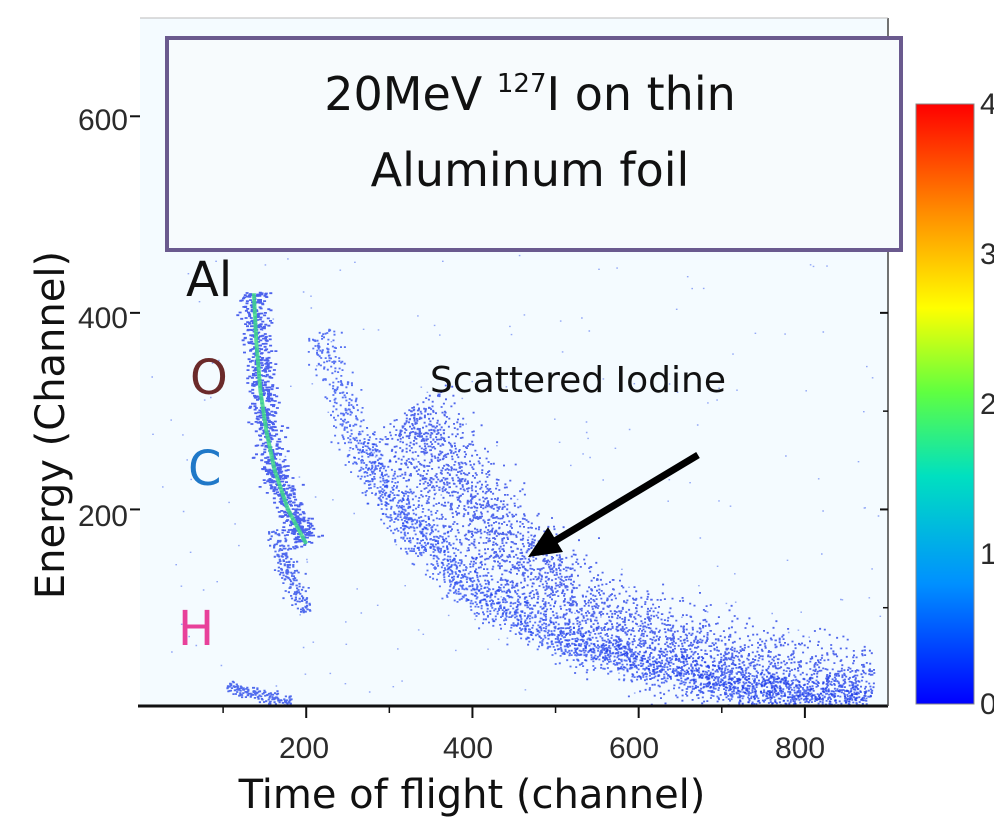 The height and width of the screenshot is (828, 994). Describe the element at coordinates (987, 554) in the screenshot. I see `colorbar-label-10: 10` at that location.